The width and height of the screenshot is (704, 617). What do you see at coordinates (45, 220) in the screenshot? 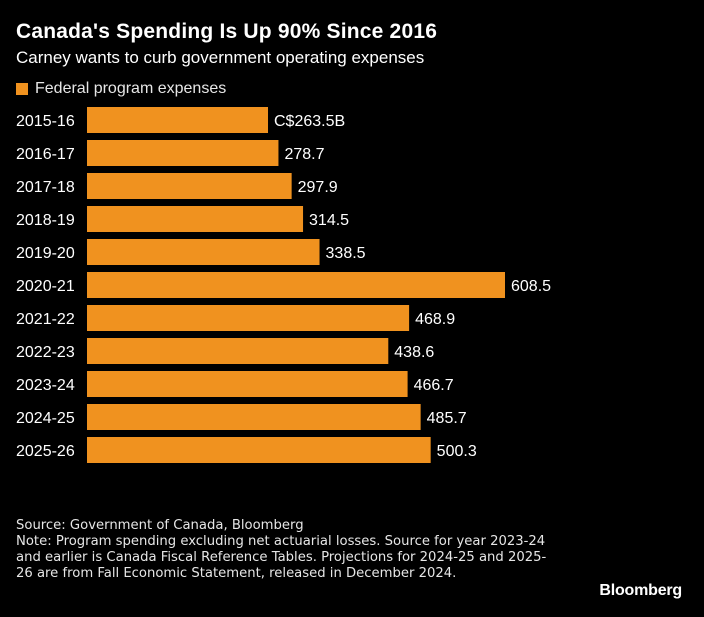
I see `category-label: 2018-19` at bounding box center [45, 220].